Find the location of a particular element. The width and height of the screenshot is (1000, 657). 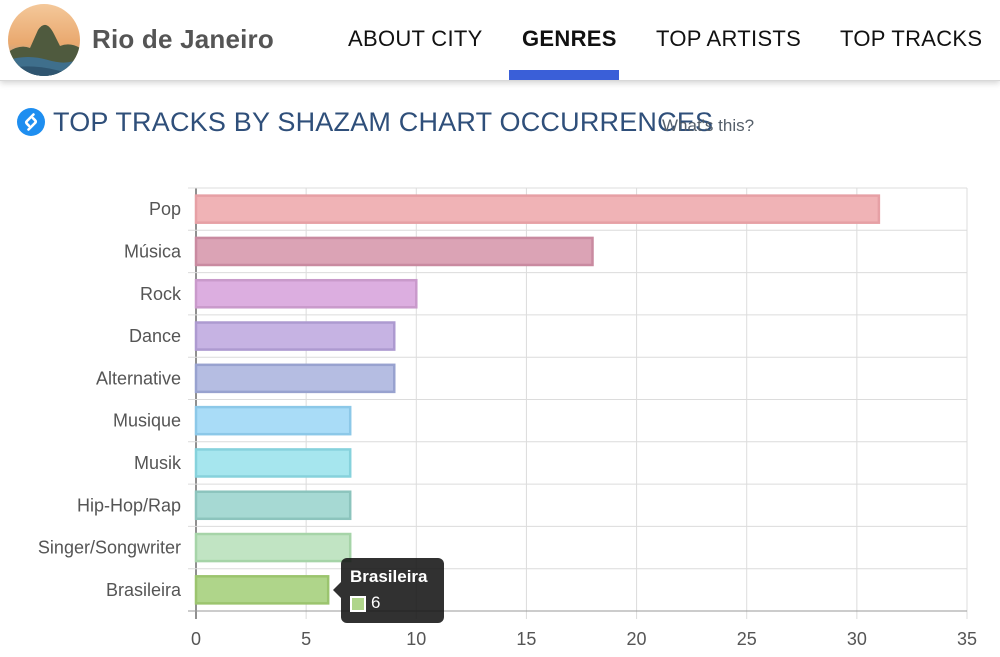

category-label: Rock is located at coordinates (161, 294).